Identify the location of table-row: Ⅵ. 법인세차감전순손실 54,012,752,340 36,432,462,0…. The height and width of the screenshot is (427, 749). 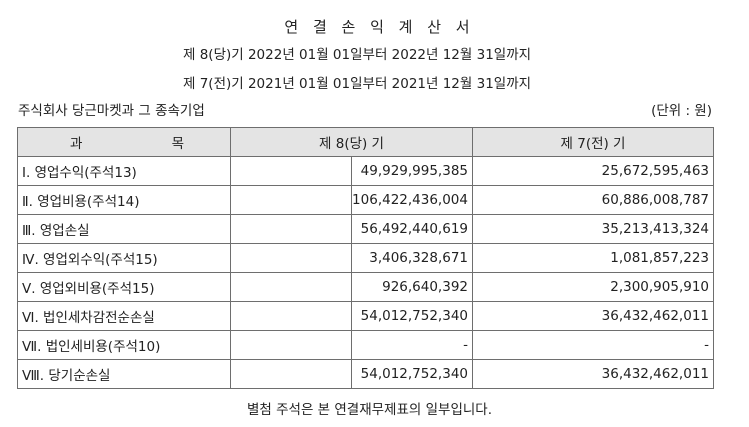
(365, 316).